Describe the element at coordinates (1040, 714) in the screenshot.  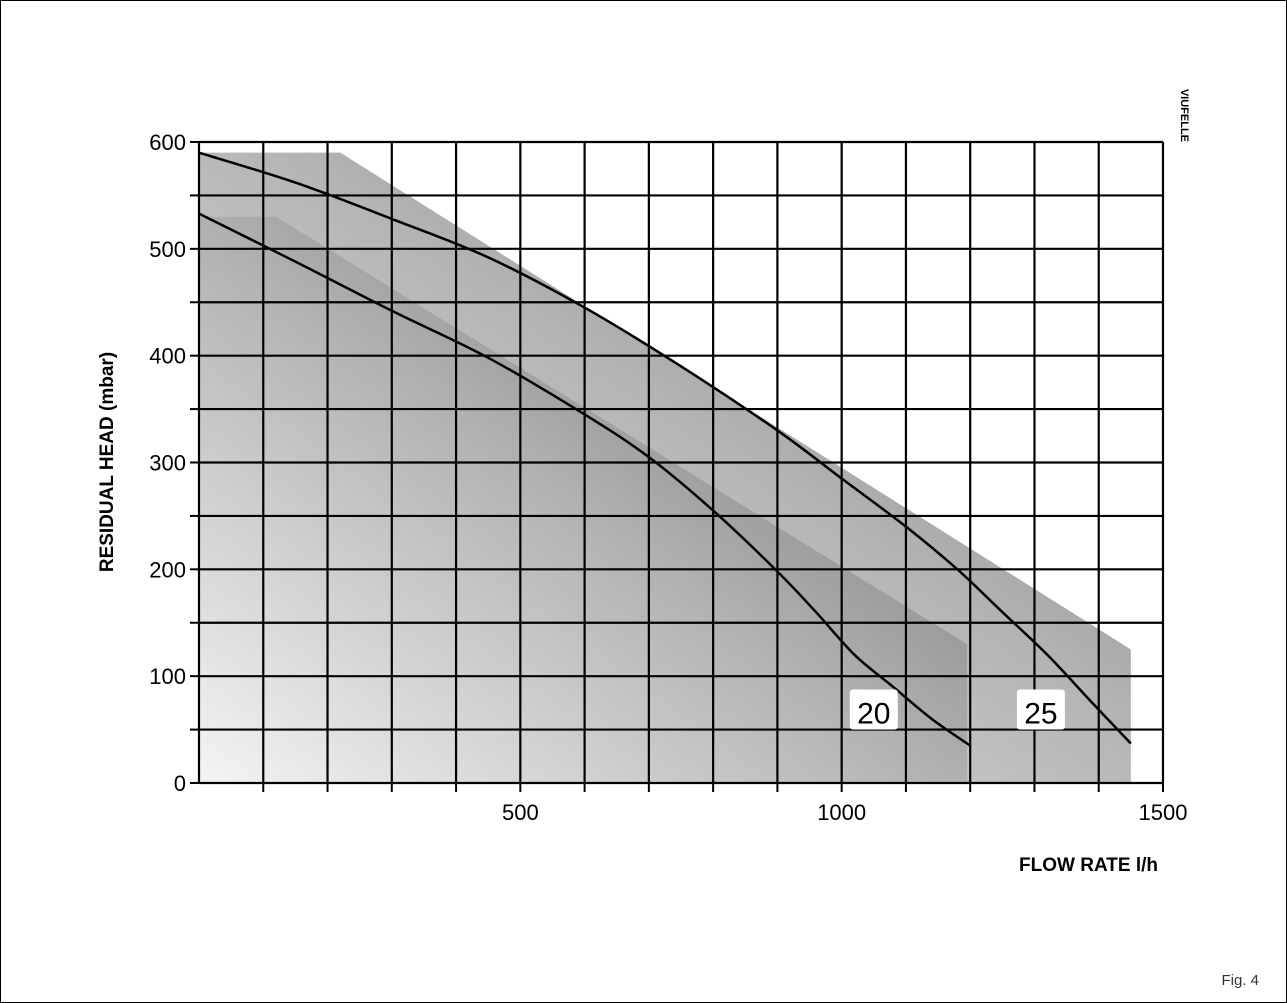
I see `curve-label-25: 25` at that location.